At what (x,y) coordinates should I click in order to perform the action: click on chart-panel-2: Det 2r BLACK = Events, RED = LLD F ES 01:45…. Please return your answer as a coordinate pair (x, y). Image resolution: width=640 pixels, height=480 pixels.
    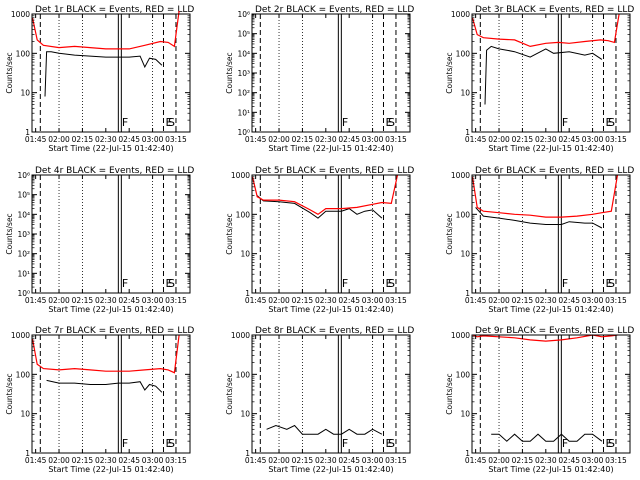
    Looking at the image, I should click on (319, 79).